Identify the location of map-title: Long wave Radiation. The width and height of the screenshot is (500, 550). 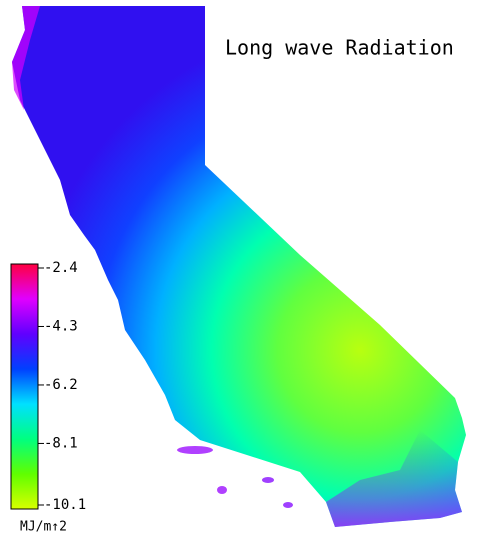
(339, 48).